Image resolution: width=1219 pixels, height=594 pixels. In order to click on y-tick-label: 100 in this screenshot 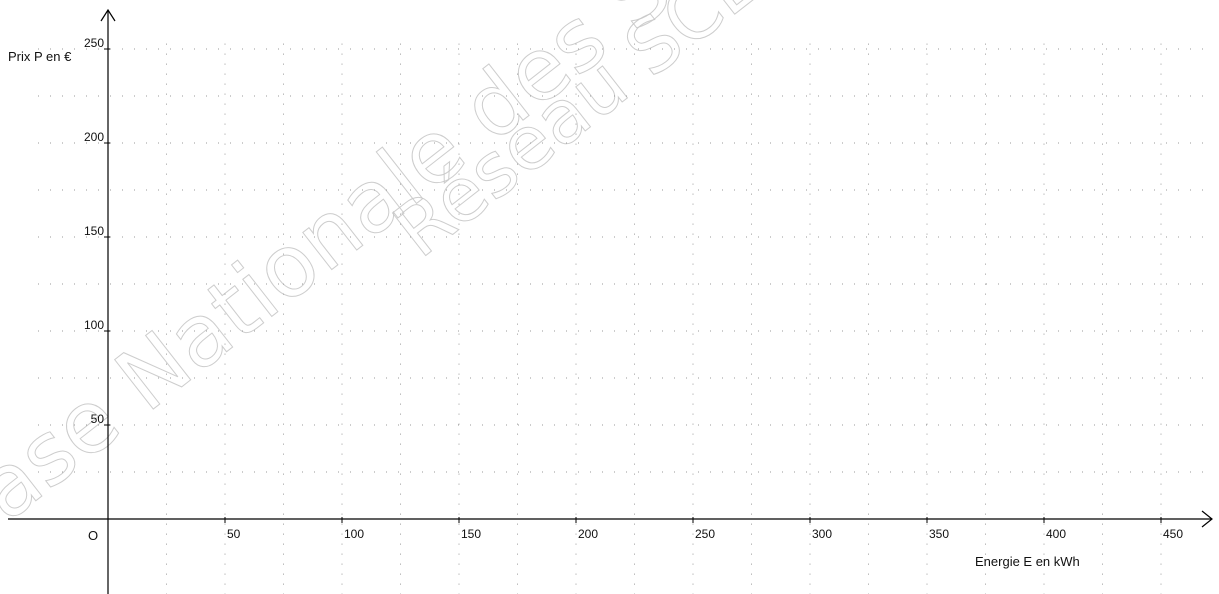, I will do `click(94, 325)`.